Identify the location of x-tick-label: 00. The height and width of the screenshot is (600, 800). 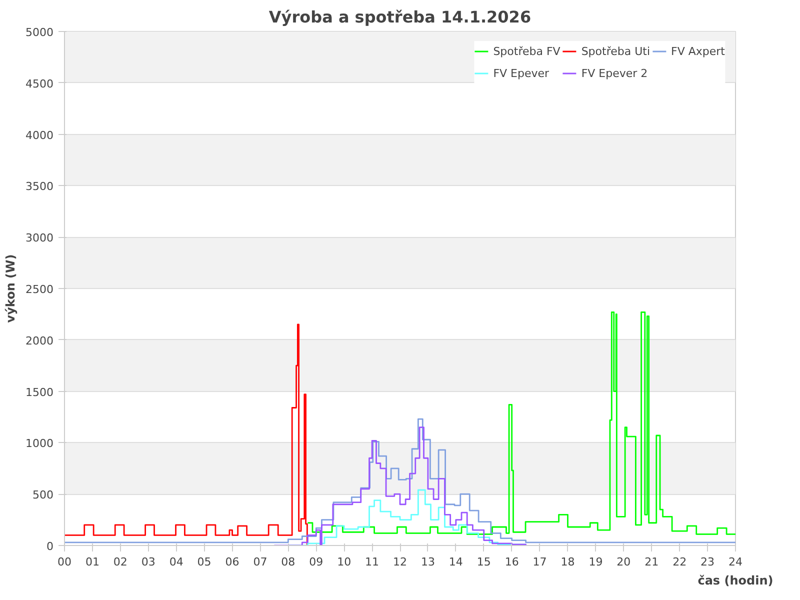
(65, 562).